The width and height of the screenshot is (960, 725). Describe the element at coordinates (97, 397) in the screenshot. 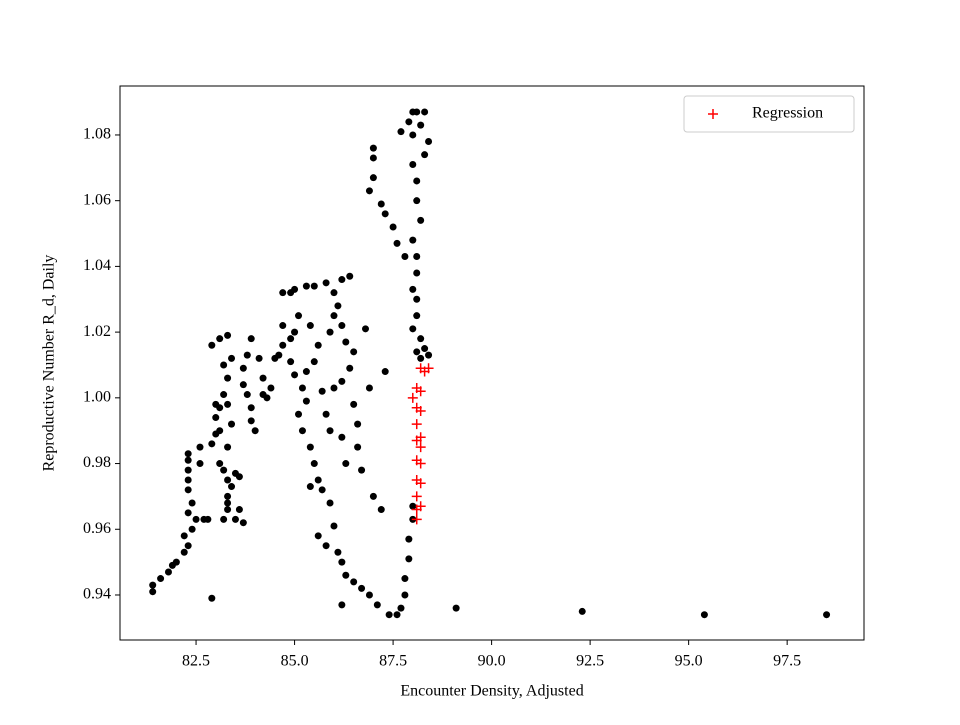

I see `y-tick-label: 1.00` at that location.